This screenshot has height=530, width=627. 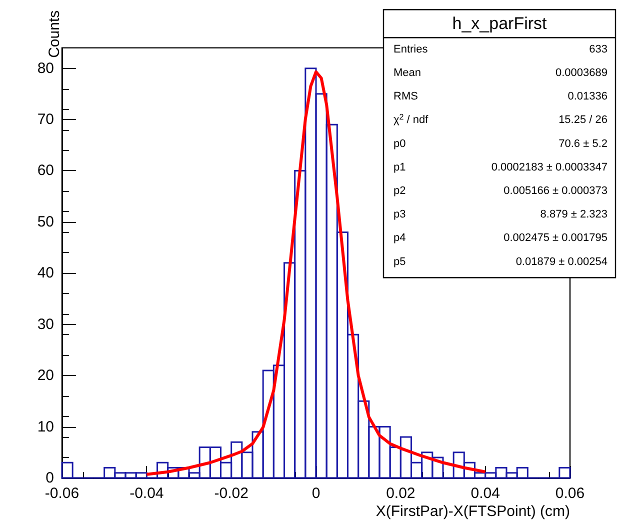 I want to click on y-tick-label: 70, so click(x=45, y=119).